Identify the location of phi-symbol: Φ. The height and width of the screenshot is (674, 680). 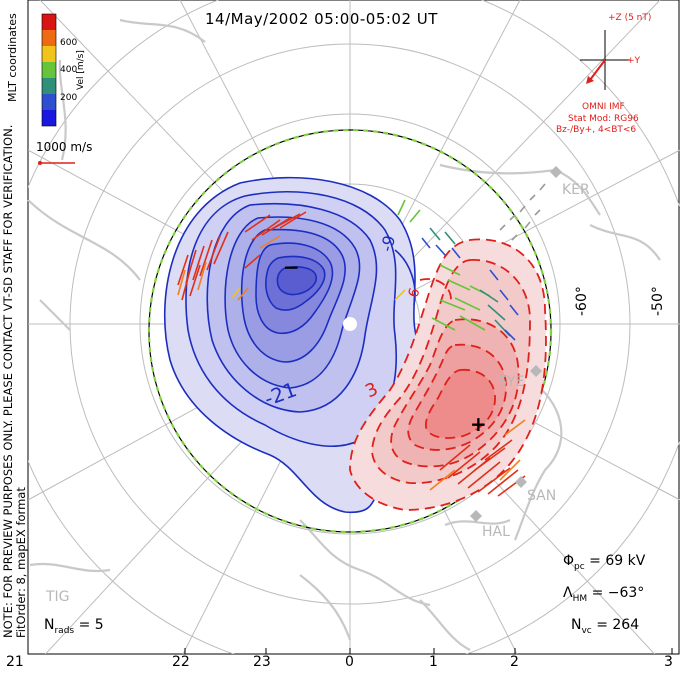
(569, 561).